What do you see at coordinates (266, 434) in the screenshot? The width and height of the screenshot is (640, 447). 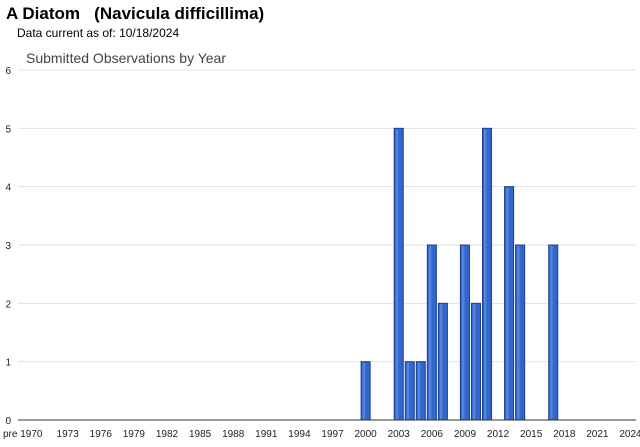 I see `x-tick-label: 1991` at bounding box center [266, 434].